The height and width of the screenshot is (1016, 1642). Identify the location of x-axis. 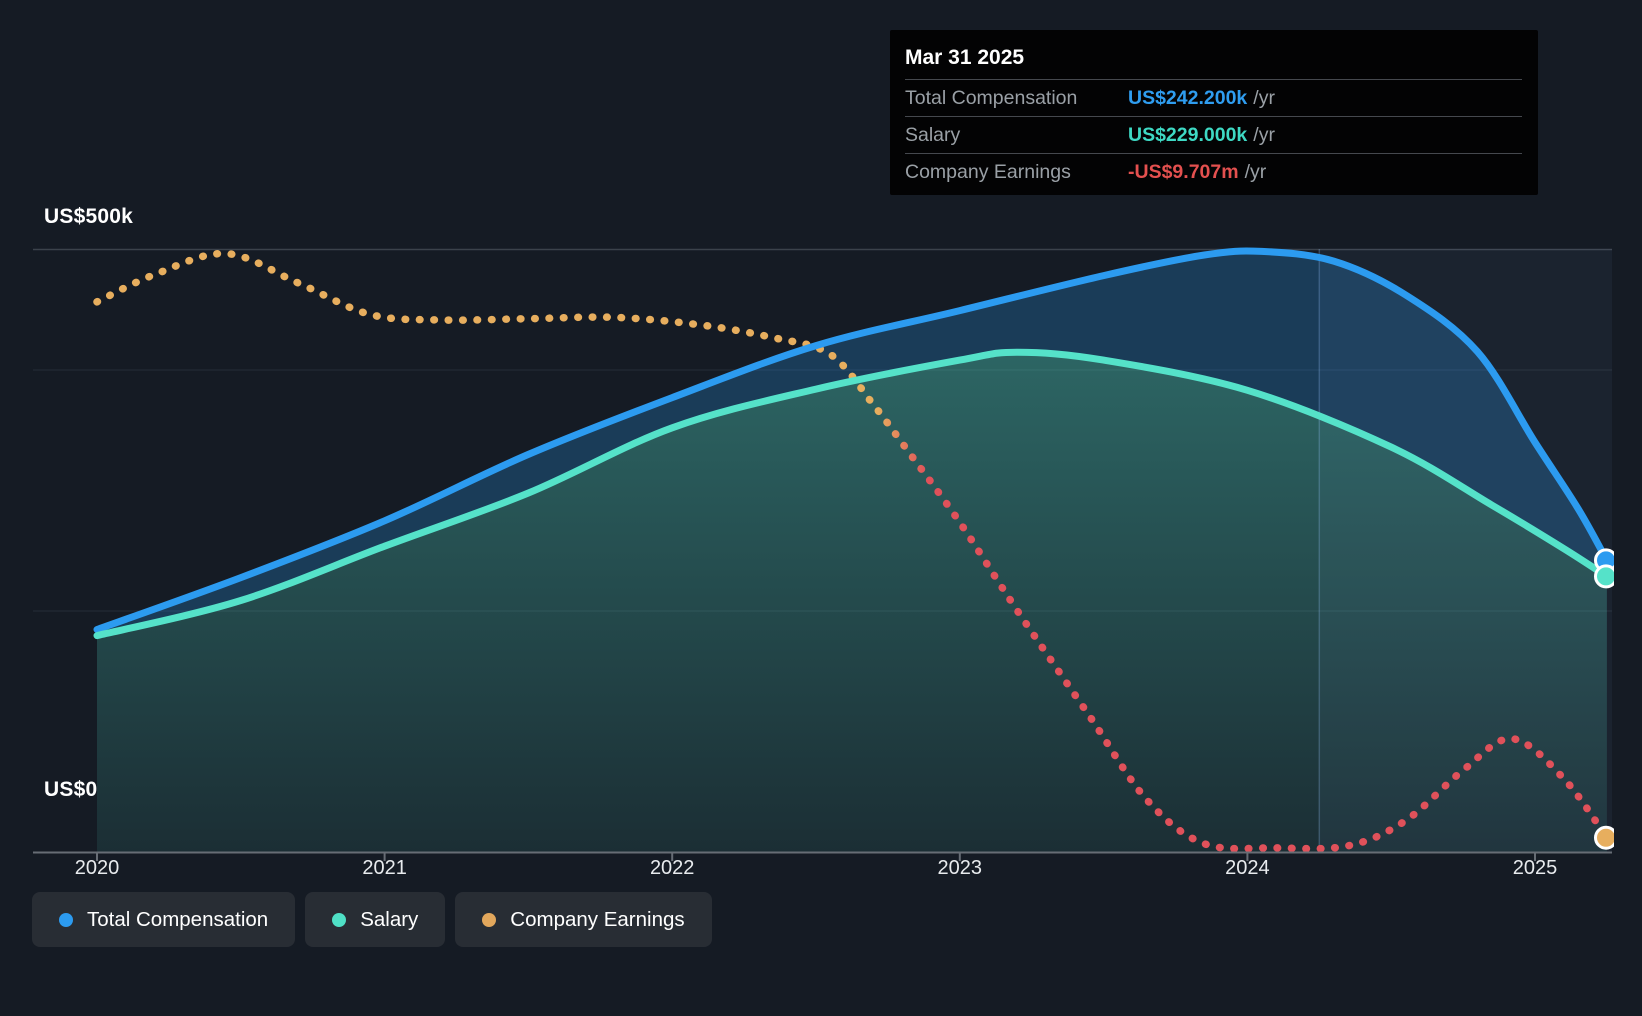
(822, 856).